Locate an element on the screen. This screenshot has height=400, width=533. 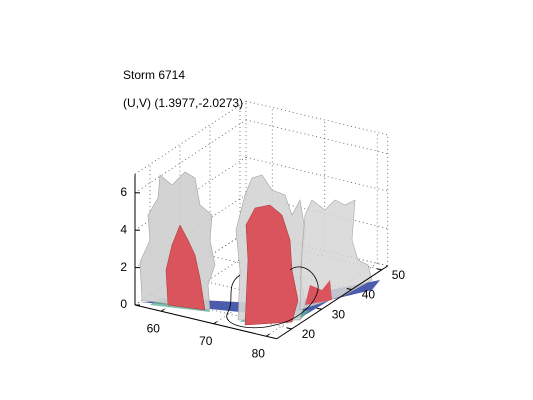
z-tick-label: 4 is located at coordinates (123, 229).